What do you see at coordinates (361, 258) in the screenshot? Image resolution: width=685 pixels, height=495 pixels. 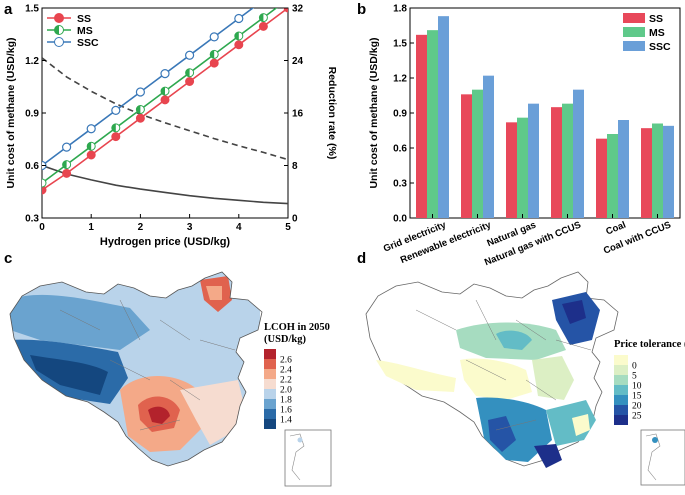 I see `panel-d-label: d` at bounding box center [361, 258].